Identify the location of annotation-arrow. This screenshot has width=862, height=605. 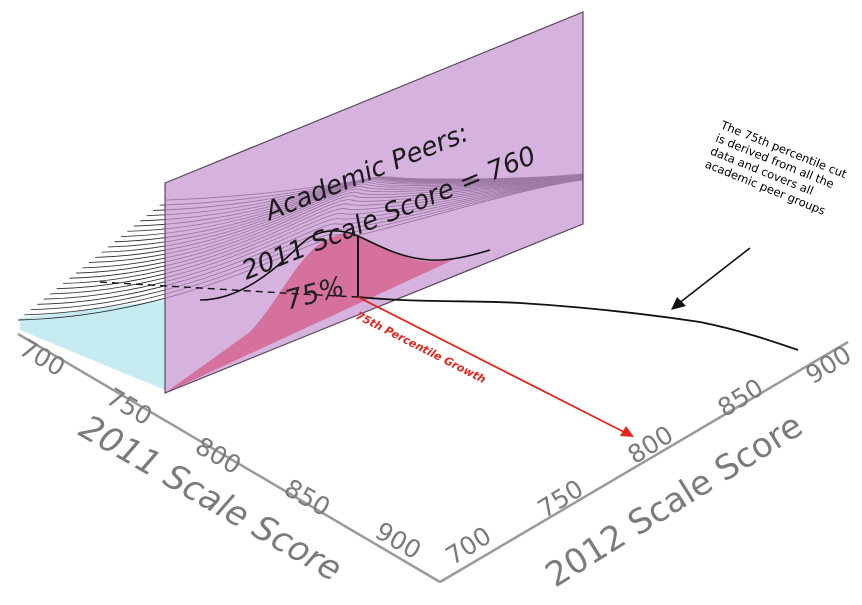
(711, 278).